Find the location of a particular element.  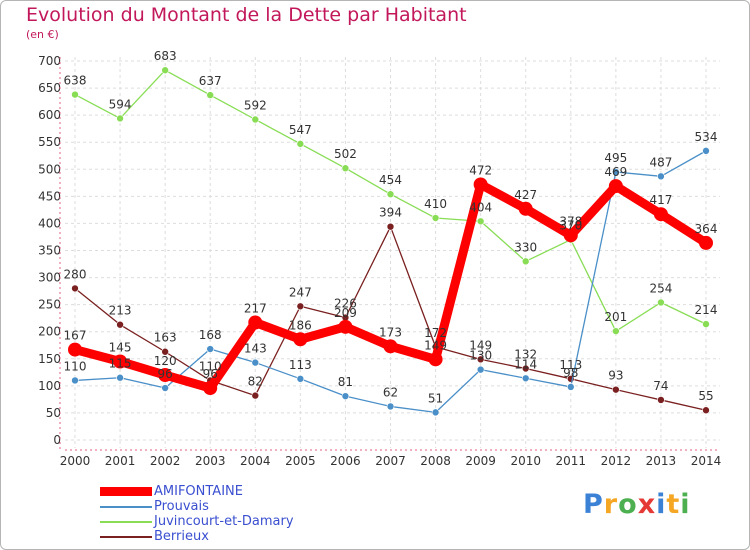

data-label: 55 is located at coordinates (705, 396).